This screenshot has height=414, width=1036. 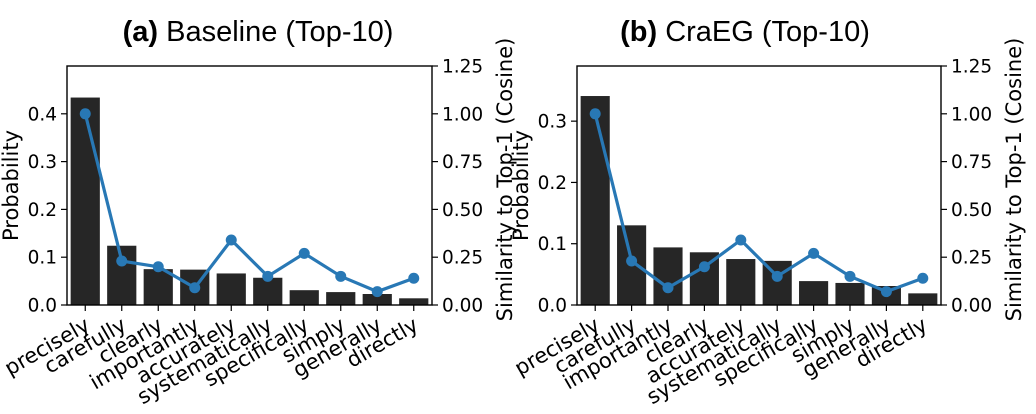 I want to click on bar-importantly, so click(x=668, y=276).